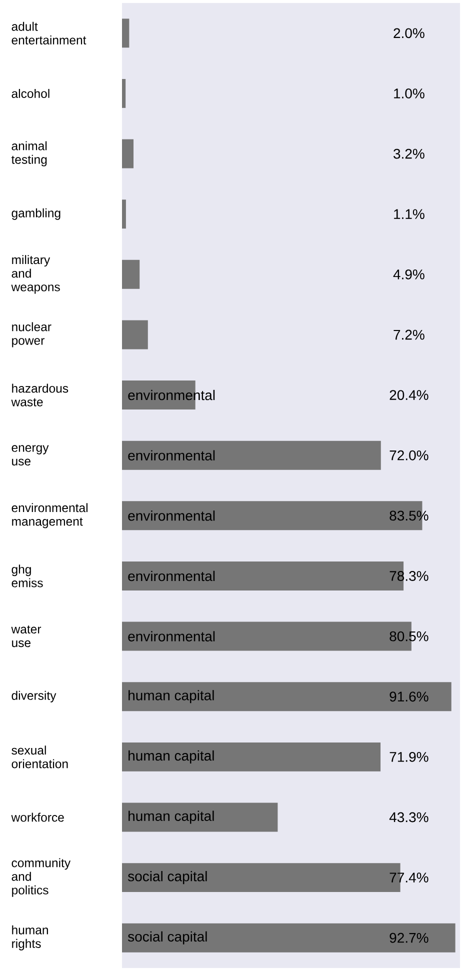 This screenshot has height=973, width=464. What do you see at coordinates (409, 757) in the screenshot?
I see `data-label: 71.9%` at bounding box center [409, 757].